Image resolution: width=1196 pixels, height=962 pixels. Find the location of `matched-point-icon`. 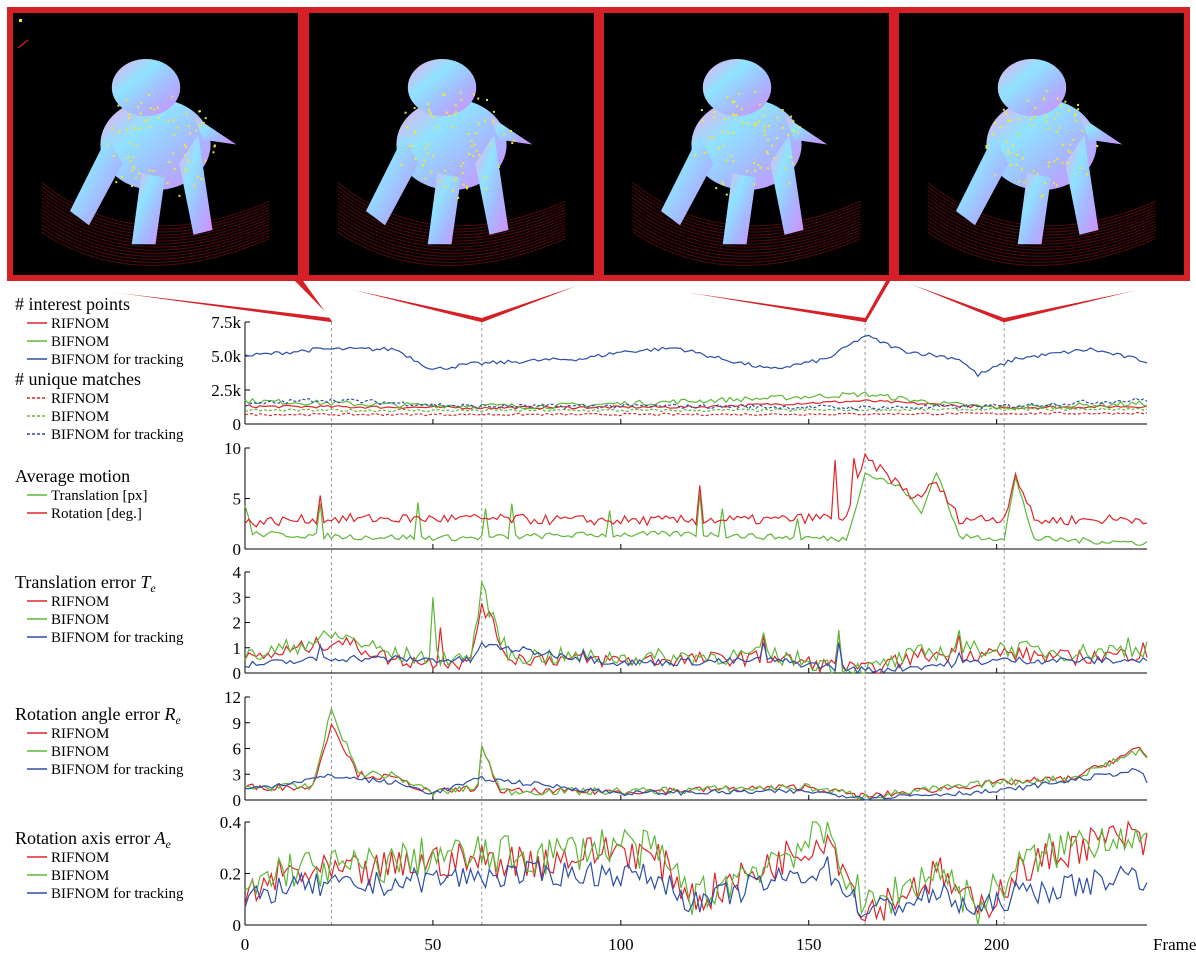

matched-point-icon is located at coordinates (20, 20).